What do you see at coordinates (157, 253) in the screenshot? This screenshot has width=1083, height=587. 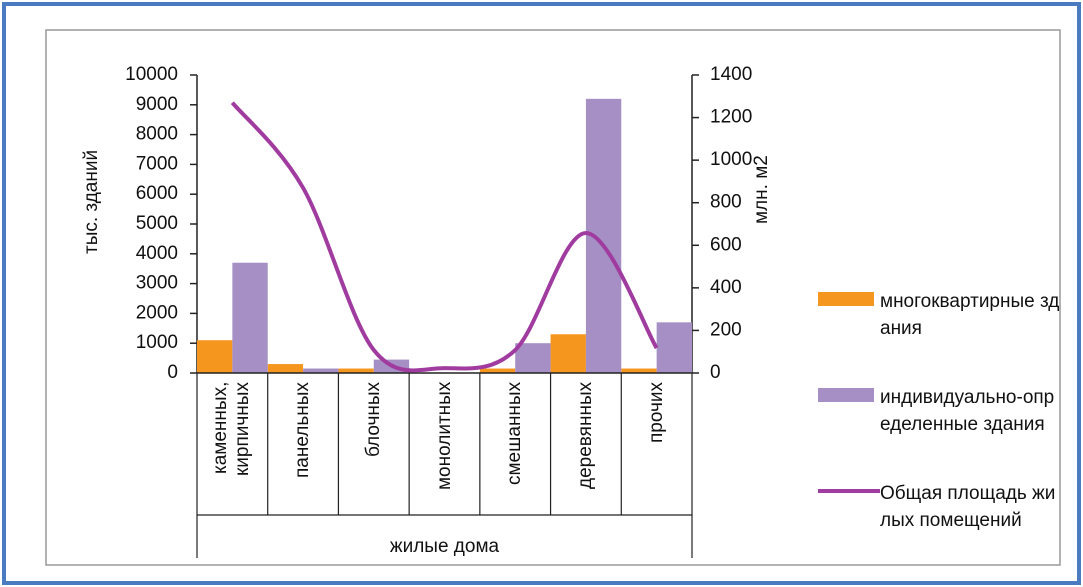 I see `y-tick-label: 4000` at bounding box center [157, 253].